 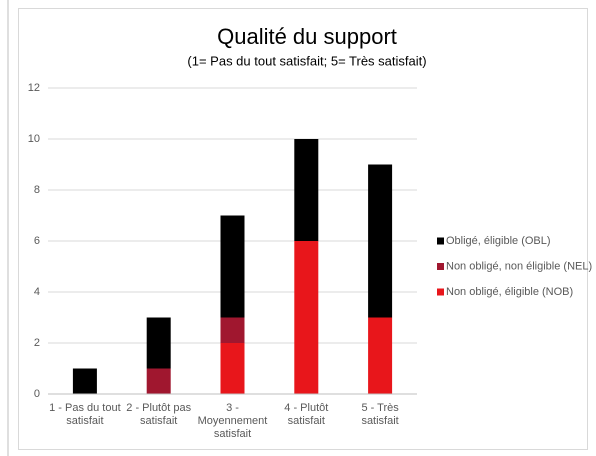 I want to click on y-tick-label: 8, so click(x=37, y=190).